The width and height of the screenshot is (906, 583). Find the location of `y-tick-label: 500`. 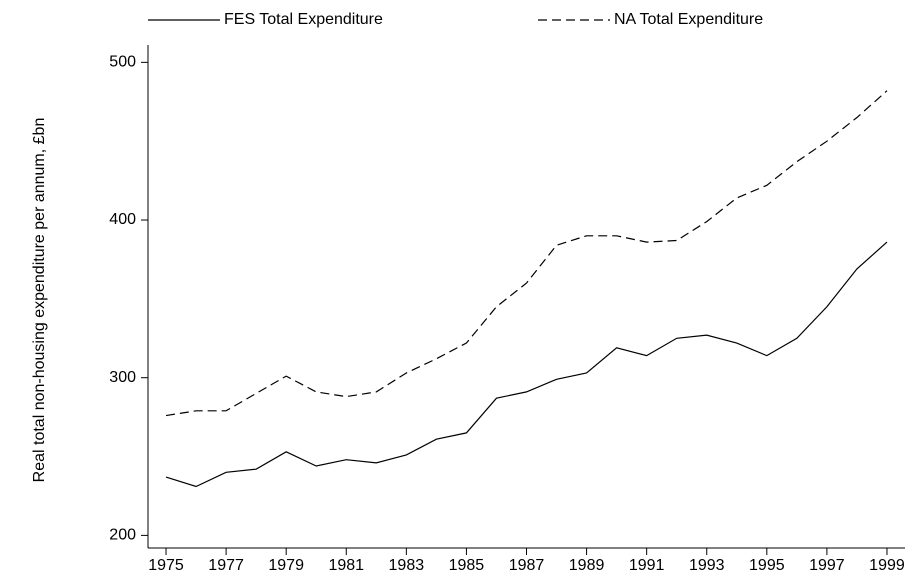

y-tick-label: 500 is located at coordinates (122, 62).